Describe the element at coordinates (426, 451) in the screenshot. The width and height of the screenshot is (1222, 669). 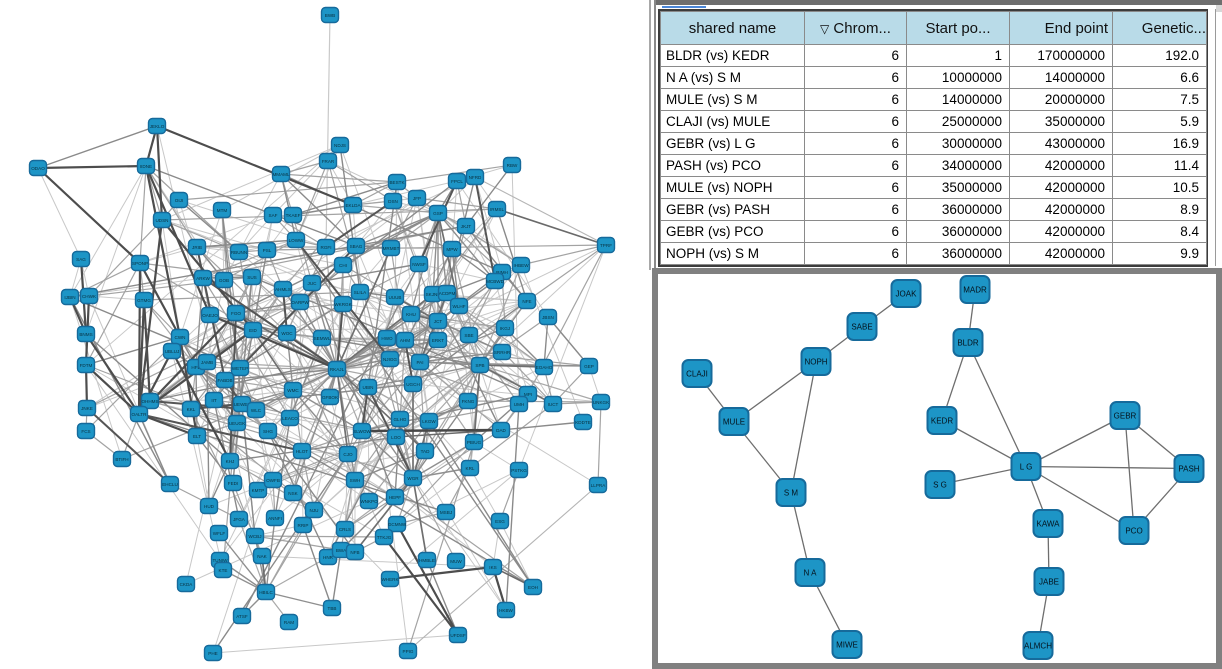
I see `svg-text: TAD` at that location.